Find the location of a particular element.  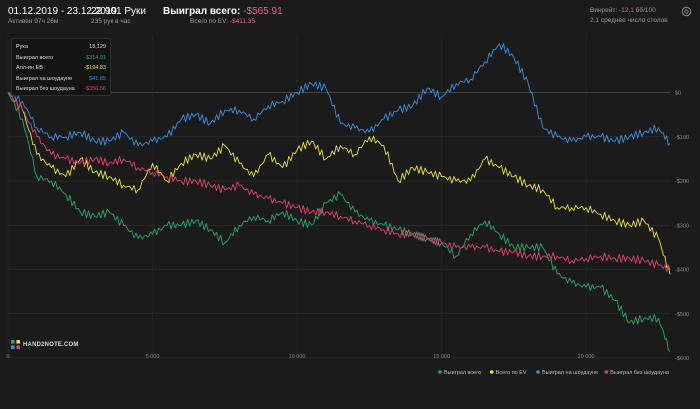

logo-text: HAND2NOTE.COM is located at coordinates (51, 344).